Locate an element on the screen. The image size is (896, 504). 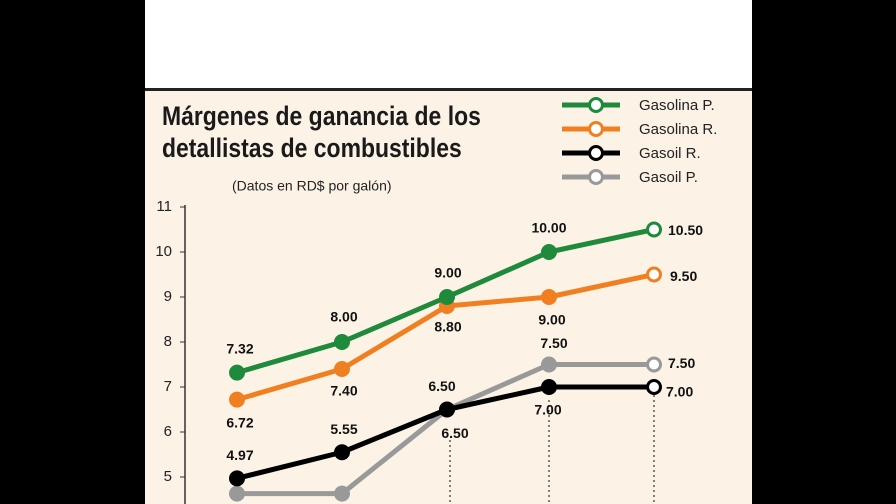
data-label: 10.50 is located at coordinates (685, 230).